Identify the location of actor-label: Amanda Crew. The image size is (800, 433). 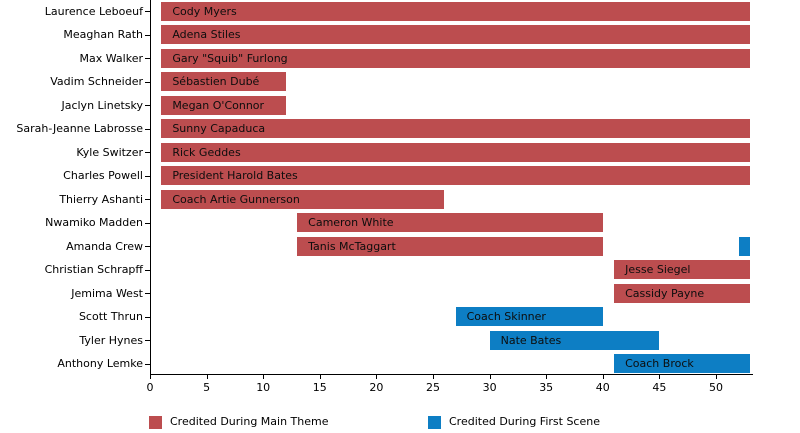
(104, 246).